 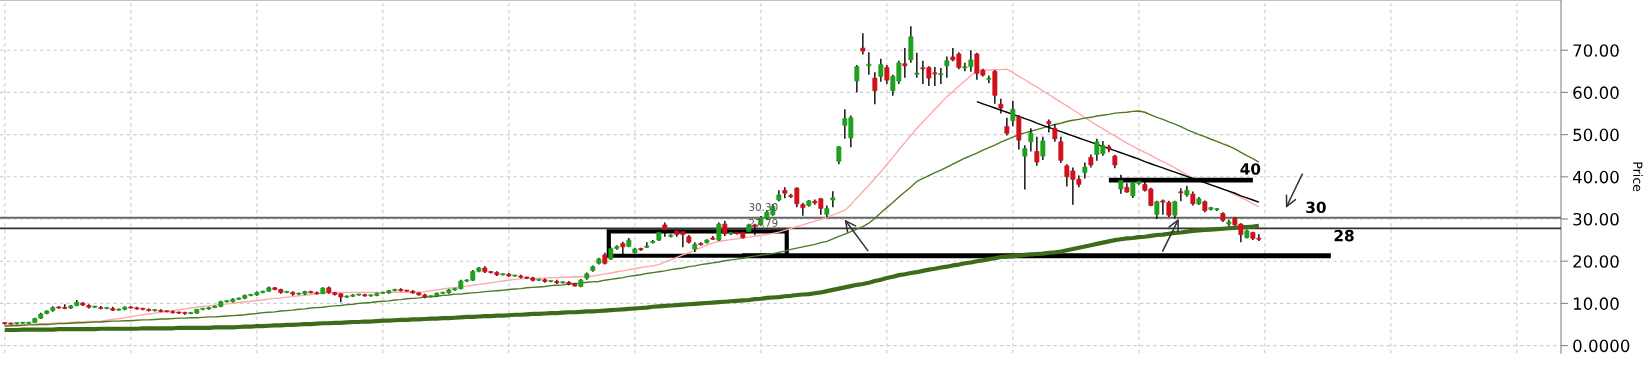 What do you see at coordinates (1596, 50) in the screenshot?
I see `y-tick-label: 70.00` at bounding box center [1596, 50].